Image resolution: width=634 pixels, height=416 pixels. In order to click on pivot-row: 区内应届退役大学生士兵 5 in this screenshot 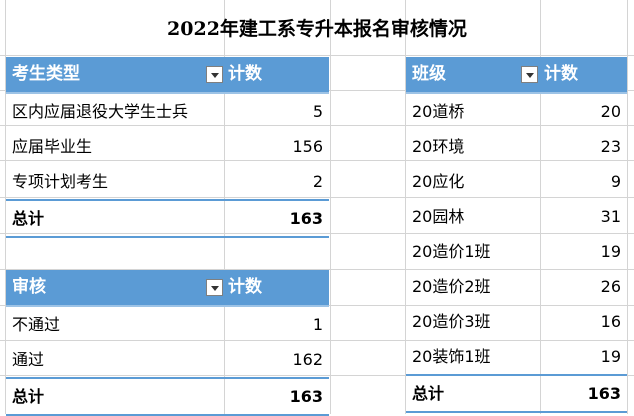, I will do `click(167, 111)`.